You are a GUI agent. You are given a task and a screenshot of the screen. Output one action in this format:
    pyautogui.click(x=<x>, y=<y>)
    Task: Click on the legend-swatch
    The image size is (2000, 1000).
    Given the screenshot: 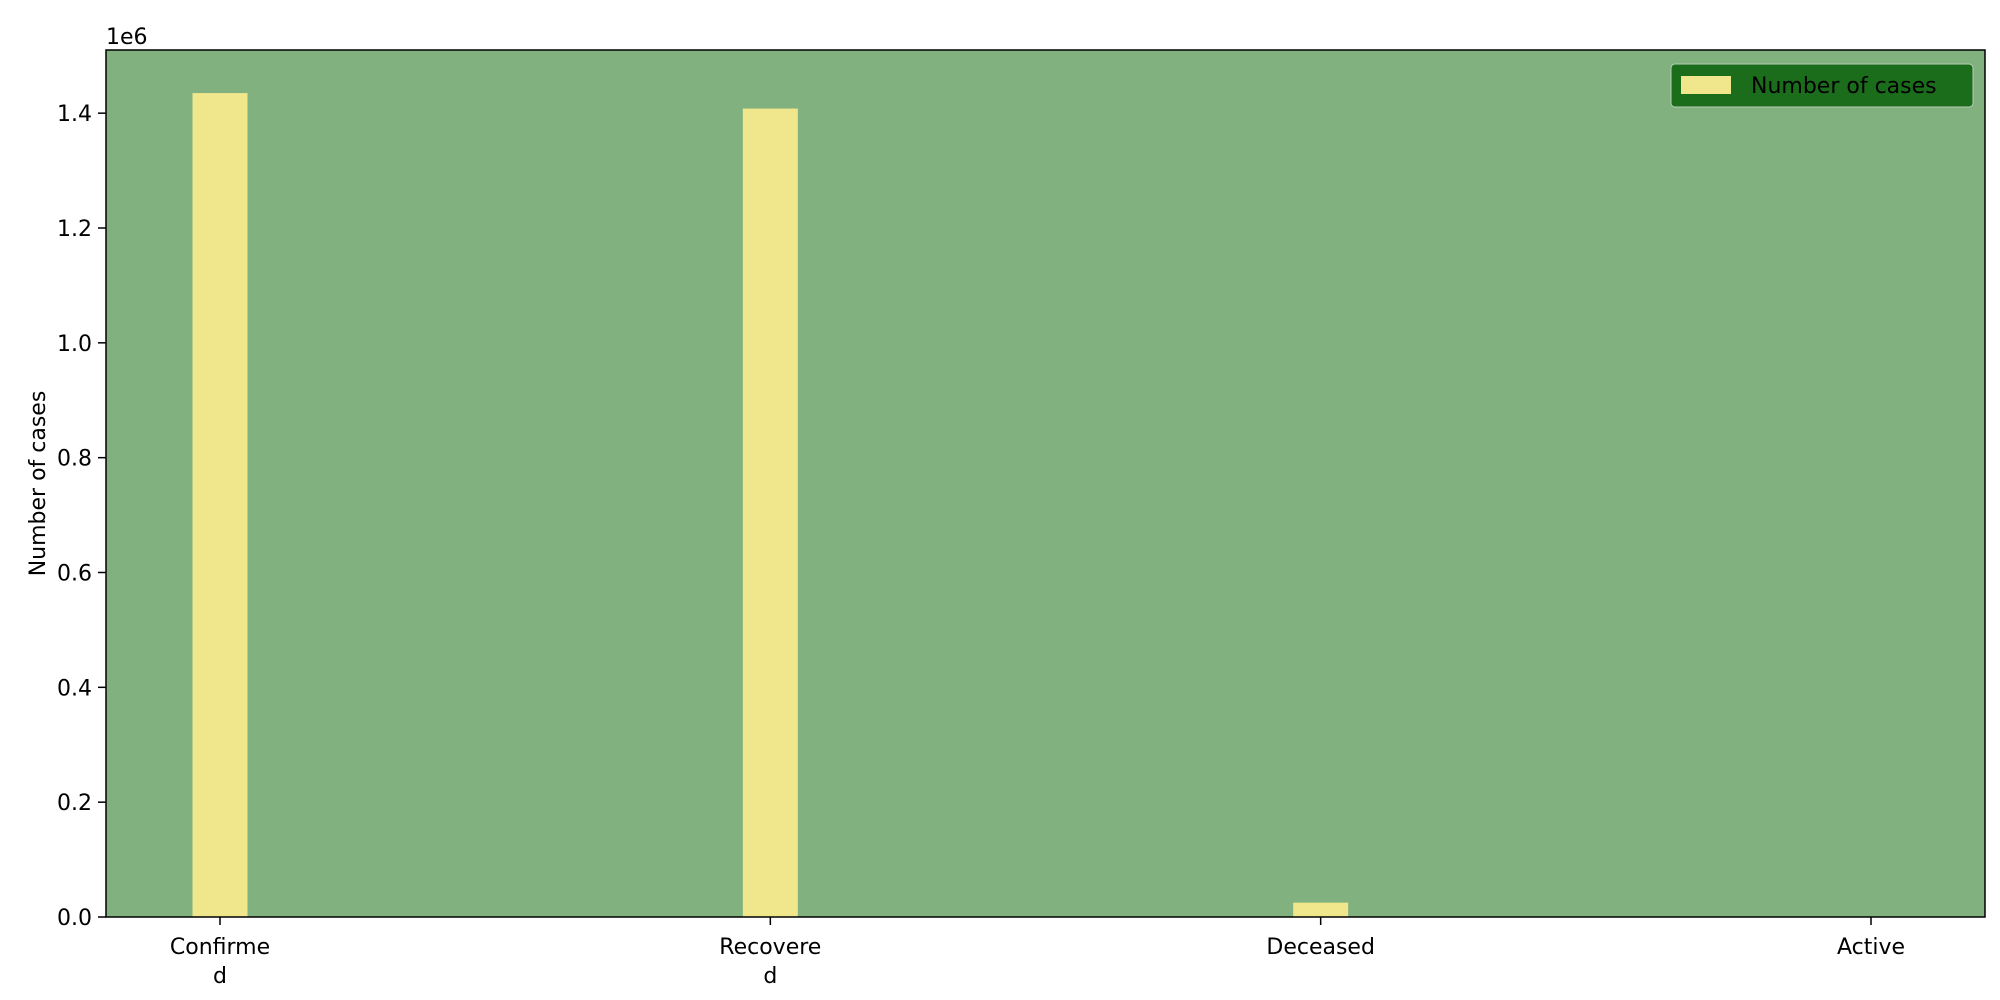 What is the action you would take?
    pyautogui.click(x=1706, y=85)
    